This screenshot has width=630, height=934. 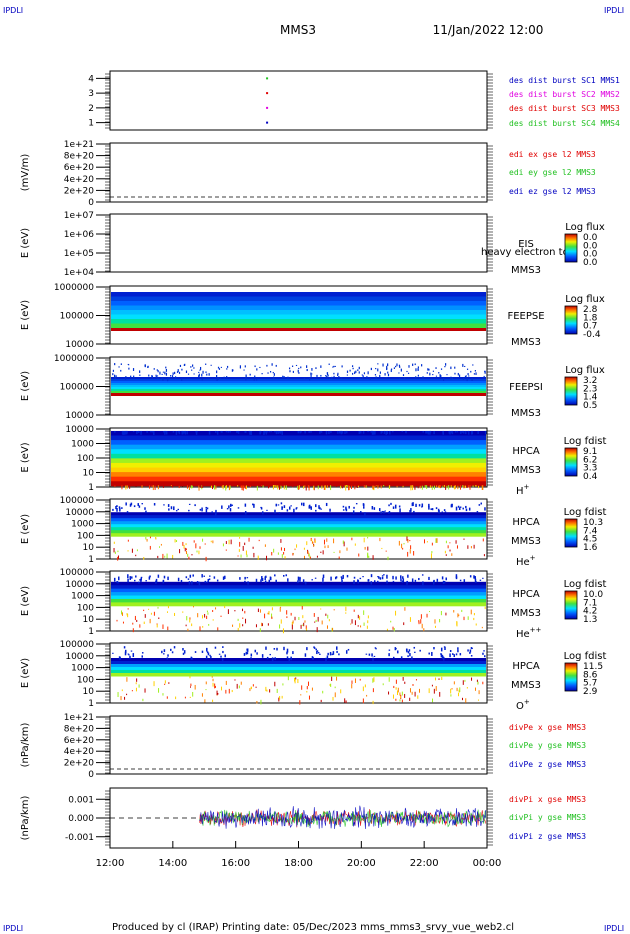 I want to click on spectrogram-hpca-h, so click(x=299, y=460).